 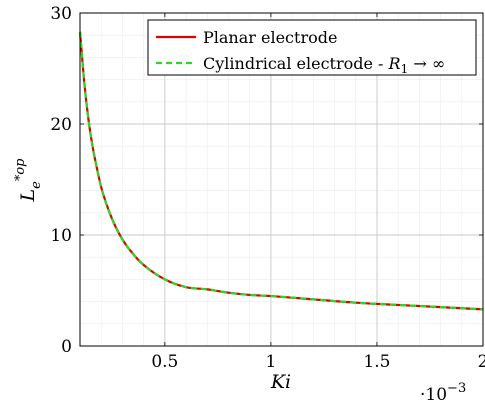 What do you see at coordinates (426, 63) in the screenshot?
I see `legend-label-cyl-suffix: → ∞` at bounding box center [426, 63].